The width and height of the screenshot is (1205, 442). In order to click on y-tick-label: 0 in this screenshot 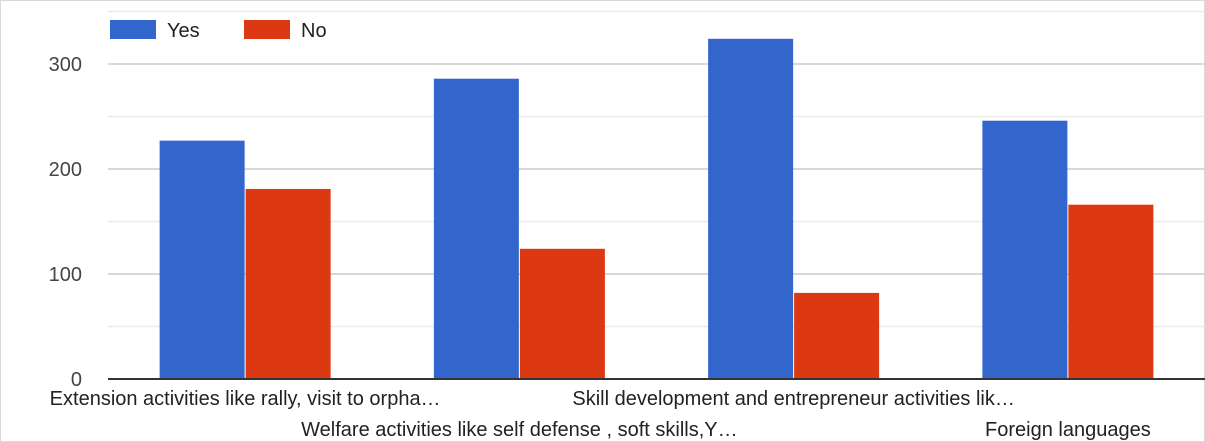, I will do `click(76, 380)`.